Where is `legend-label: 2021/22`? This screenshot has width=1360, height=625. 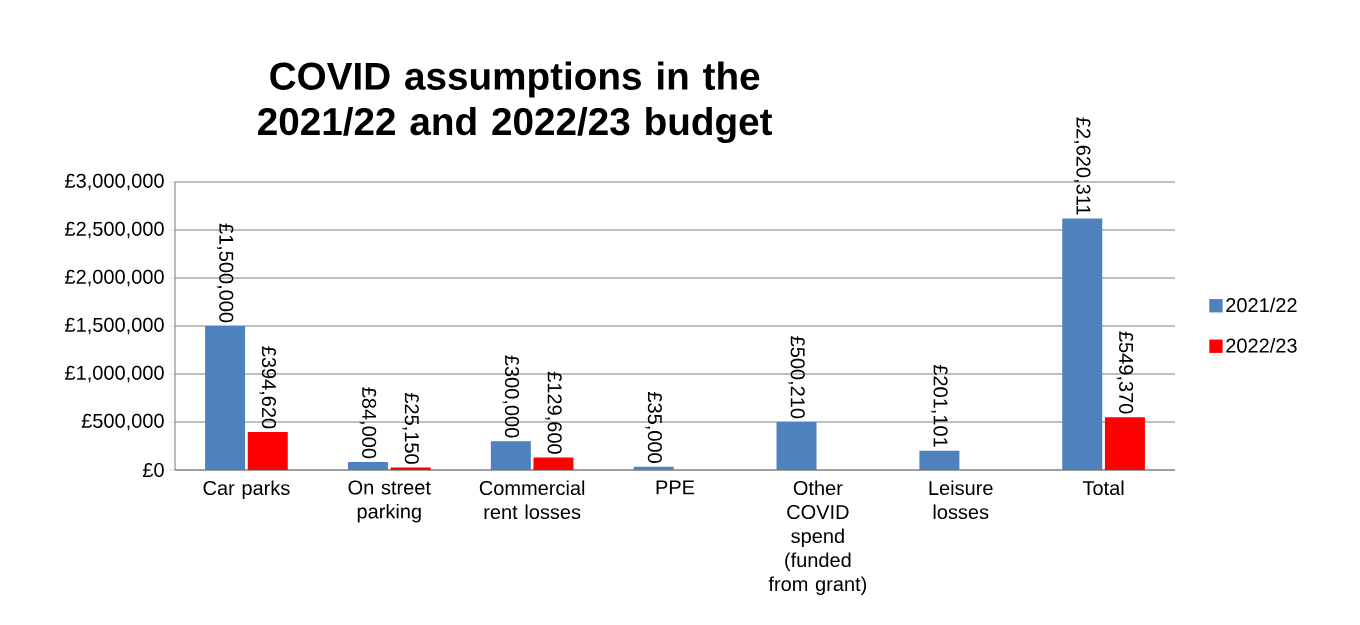 legend-label: 2021/22 is located at coordinates (1261, 305).